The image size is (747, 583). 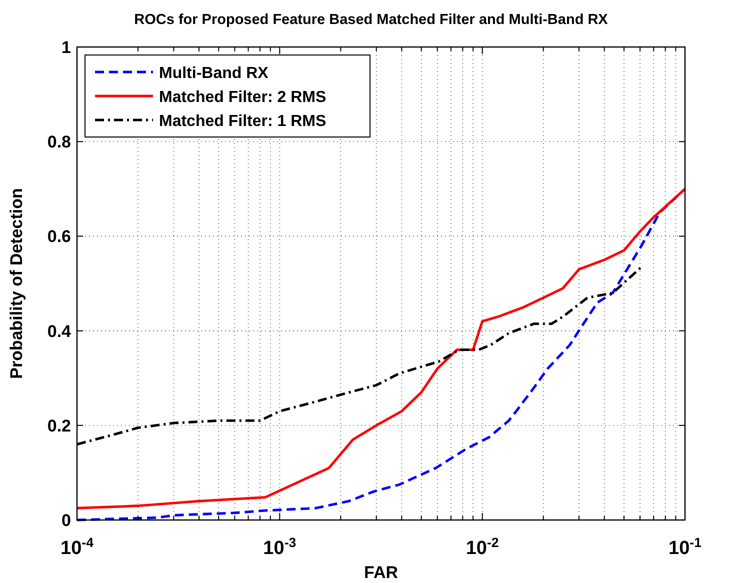 I want to click on legend-label: Matched Filter: 1 RMS, so click(x=242, y=121).